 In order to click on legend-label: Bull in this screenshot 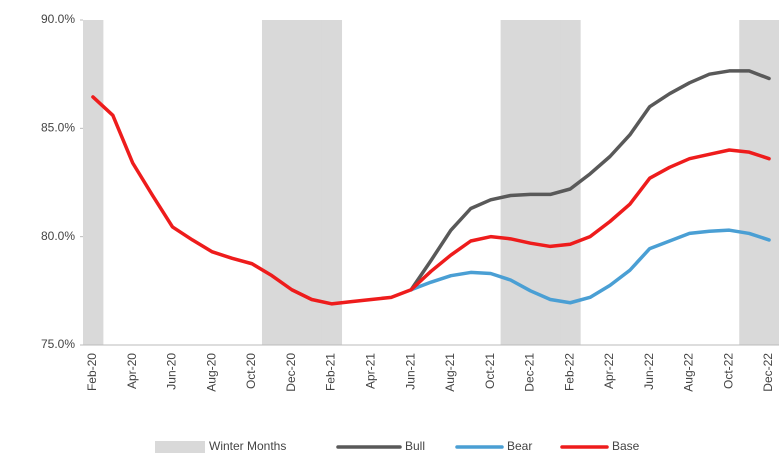, I will do `click(415, 446)`.